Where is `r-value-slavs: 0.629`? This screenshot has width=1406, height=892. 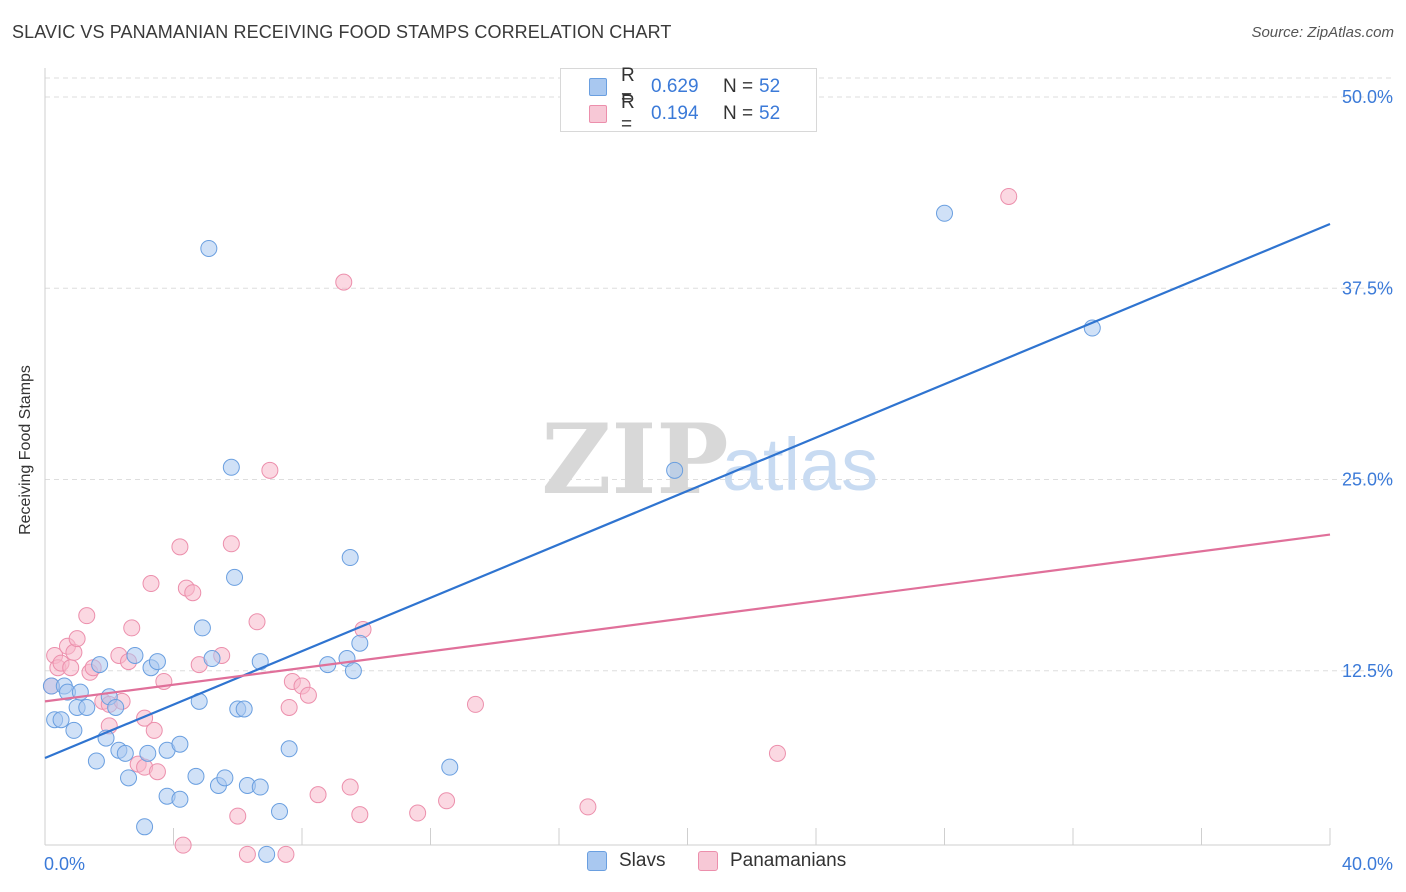
r-value-slavs: 0.629 is located at coordinates (675, 86).